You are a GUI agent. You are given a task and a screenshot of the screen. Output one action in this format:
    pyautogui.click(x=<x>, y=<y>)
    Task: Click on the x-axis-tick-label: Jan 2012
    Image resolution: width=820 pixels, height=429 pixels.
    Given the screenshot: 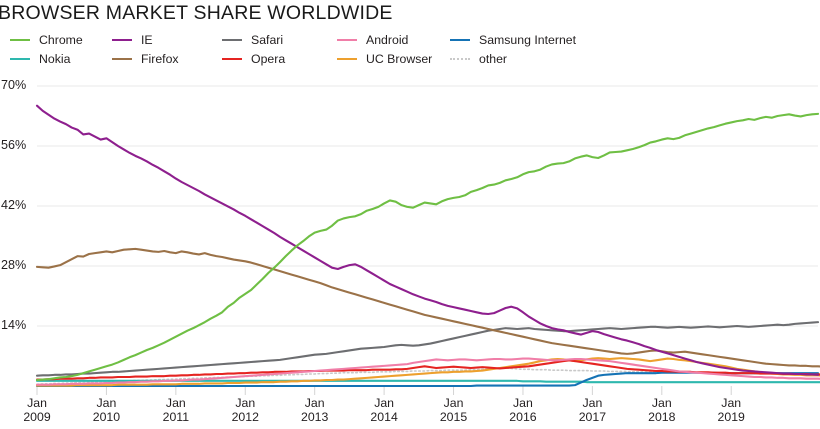 What is the action you would take?
    pyautogui.click(x=245, y=410)
    